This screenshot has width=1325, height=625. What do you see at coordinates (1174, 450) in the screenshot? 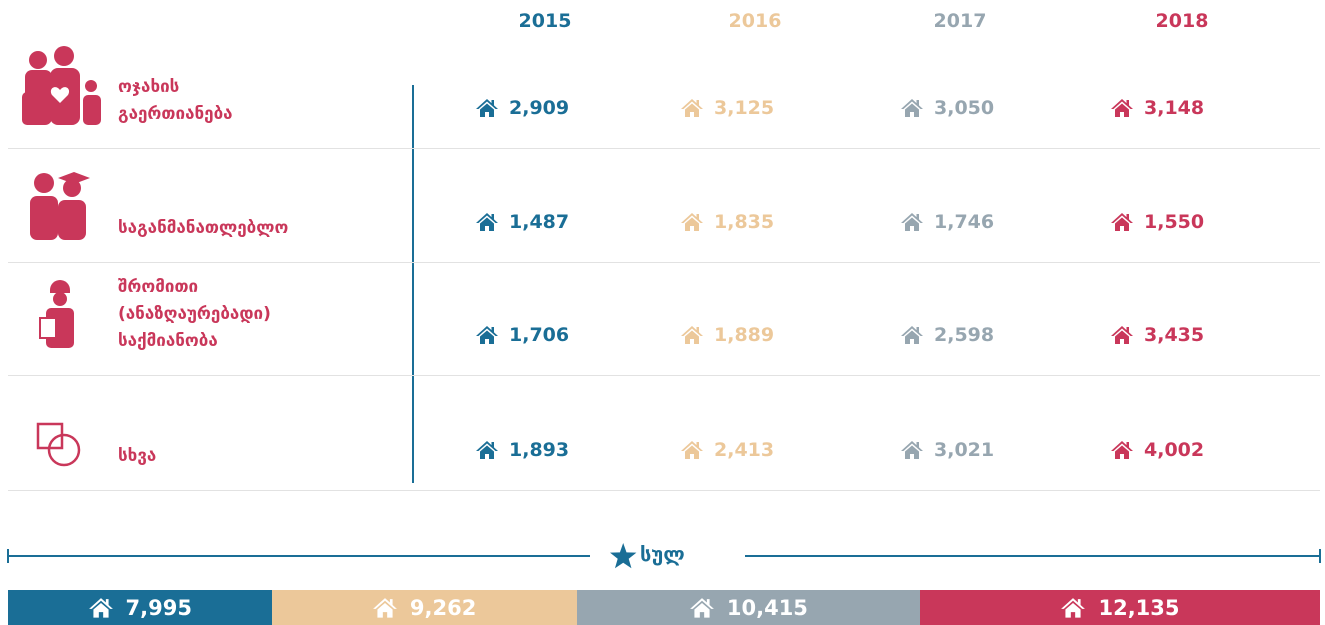
I see `value: 4,002` at bounding box center [1174, 450].